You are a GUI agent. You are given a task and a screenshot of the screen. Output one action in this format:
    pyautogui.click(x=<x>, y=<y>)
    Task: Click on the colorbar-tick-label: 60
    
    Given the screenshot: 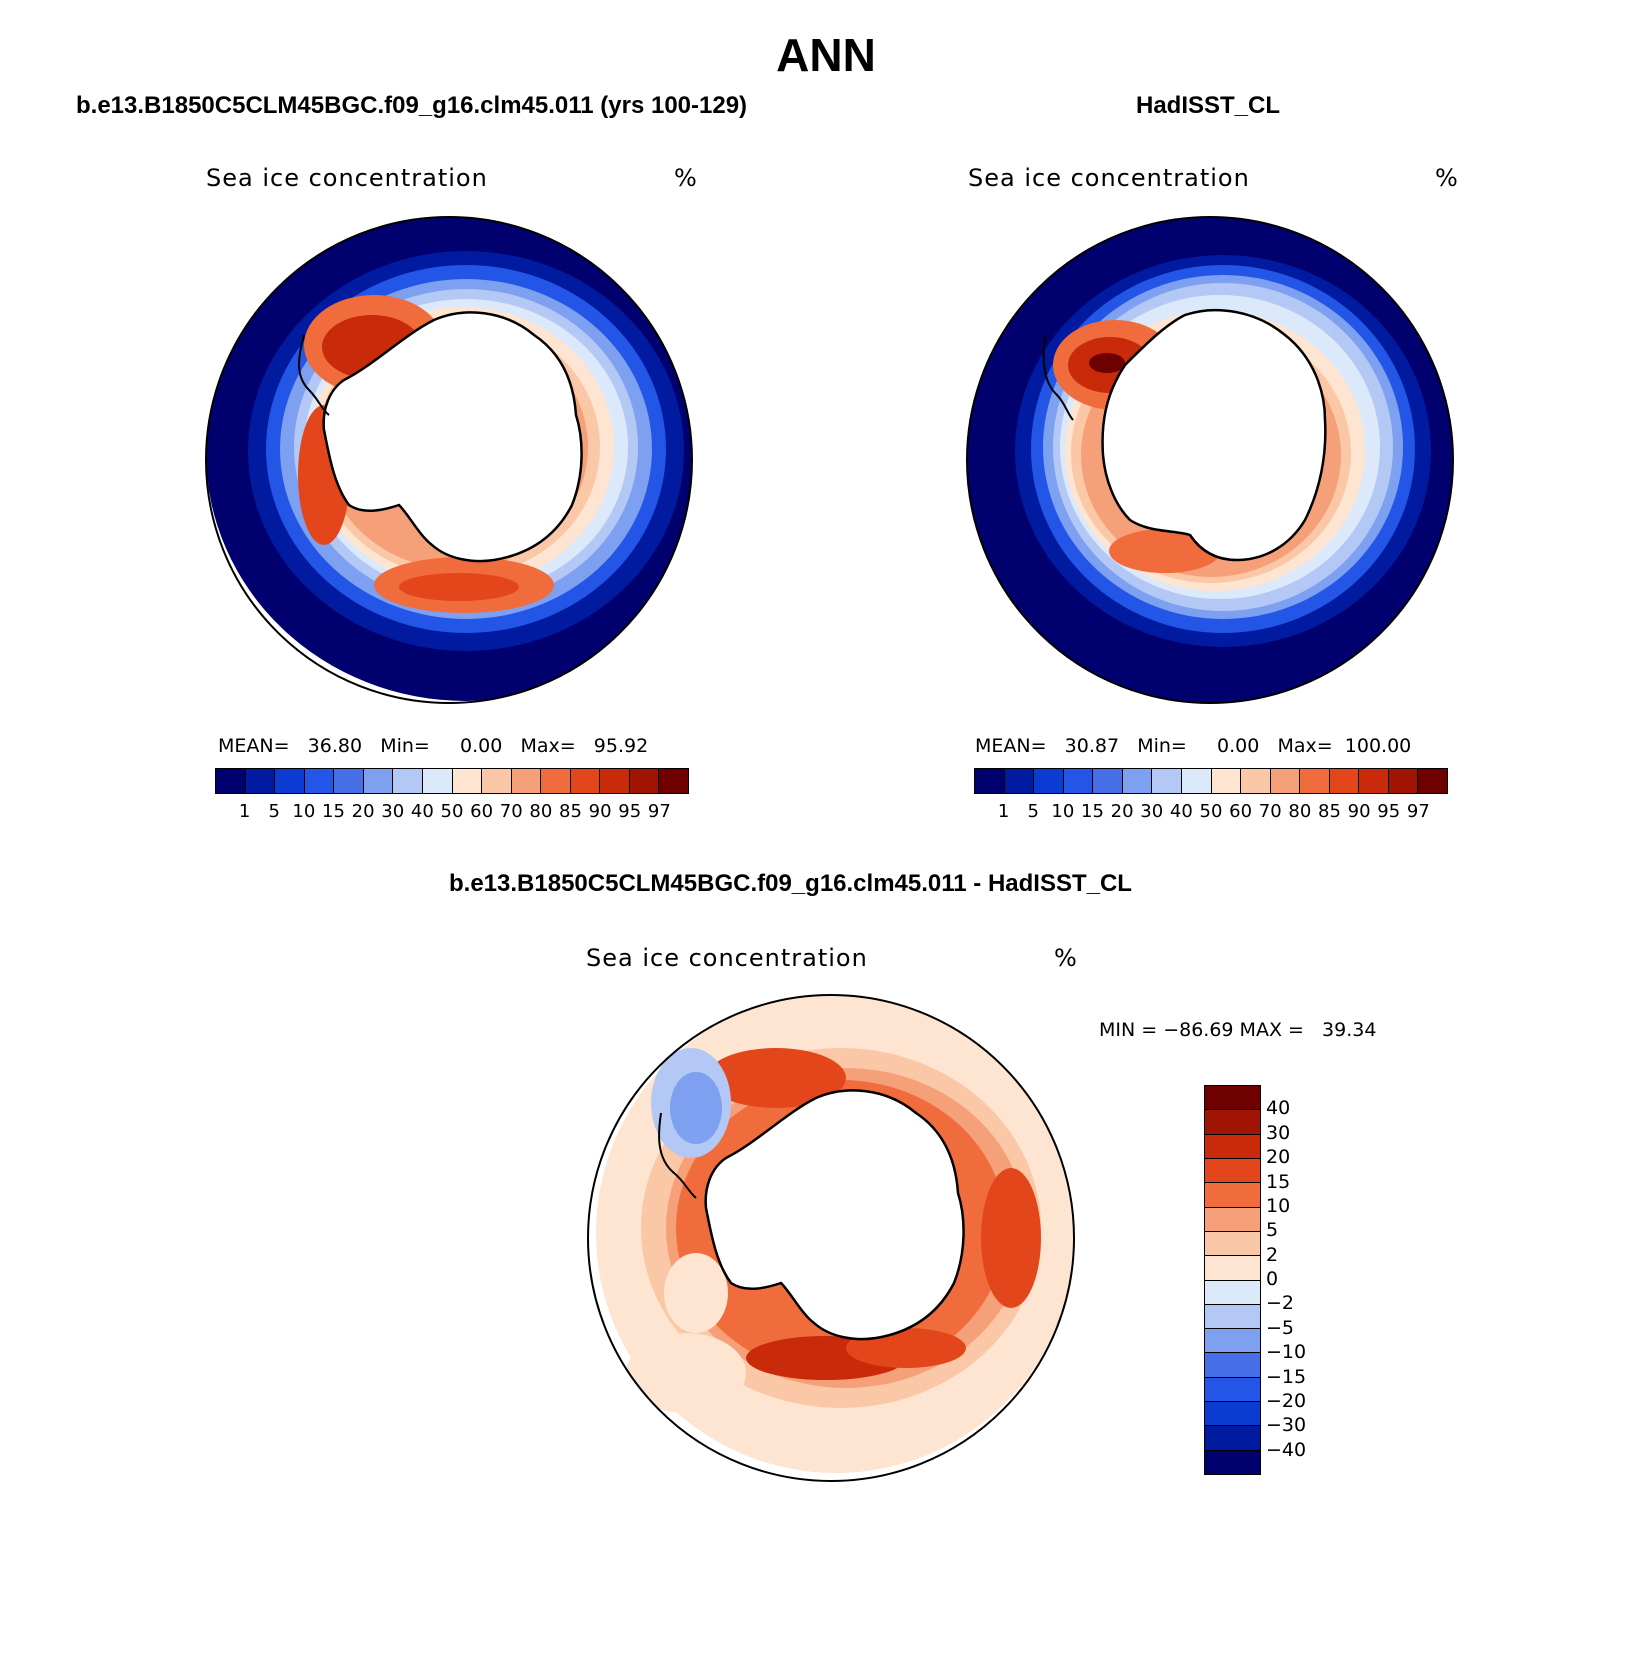 What is the action you would take?
    pyautogui.click(x=1241, y=811)
    